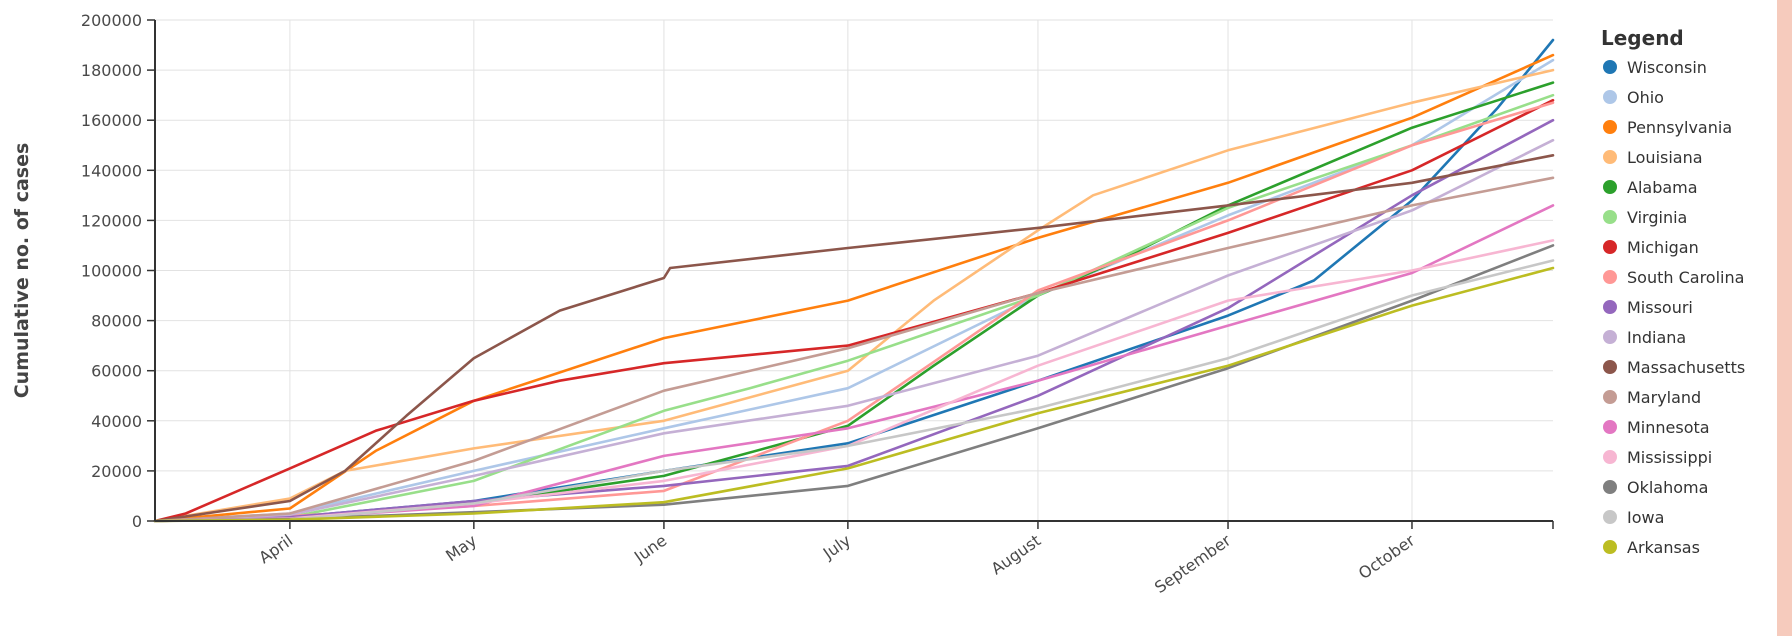 This screenshot has width=1792, height=640. What do you see at coordinates (1664, 397) in the screenshot?
I see `legend-label: Maryland` at bounding box center [1664, 397].